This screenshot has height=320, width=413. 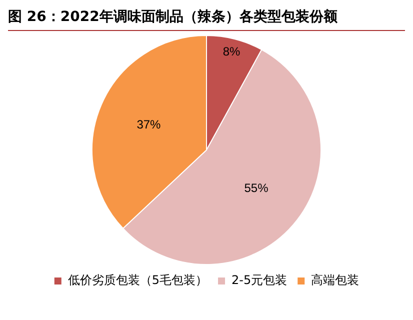 What do you see at coordinates (149, 124) in the screenshot?
I see `data-label: 37%` at bounding box center [149, 124].